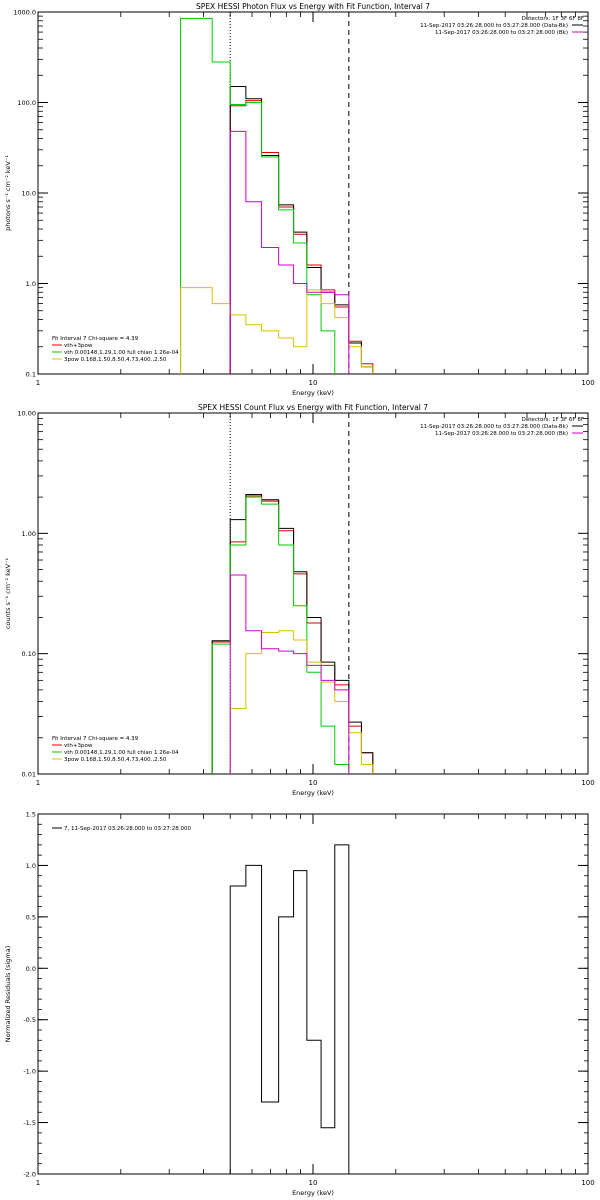 This screenshot has width=600, height=1200. What do you see at coordinates (29, 654) in the screenshot?
I see `y-tick-label: 0.10` at bounding box center [29, 654].